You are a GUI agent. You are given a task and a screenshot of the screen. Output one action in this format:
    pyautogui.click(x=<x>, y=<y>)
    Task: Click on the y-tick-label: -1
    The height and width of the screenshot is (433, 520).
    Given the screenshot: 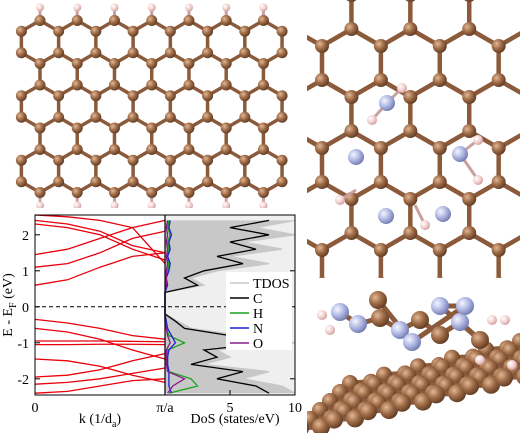 What is the action you would take?
    pyautogui.click(x=23, y=344)
    